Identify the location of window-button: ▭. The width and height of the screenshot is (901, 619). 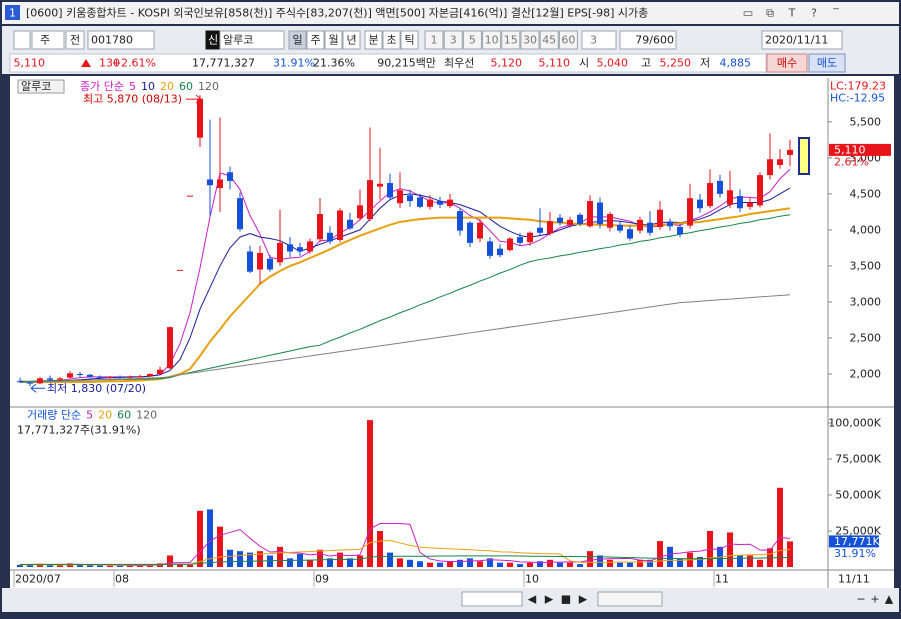
(748, 13).